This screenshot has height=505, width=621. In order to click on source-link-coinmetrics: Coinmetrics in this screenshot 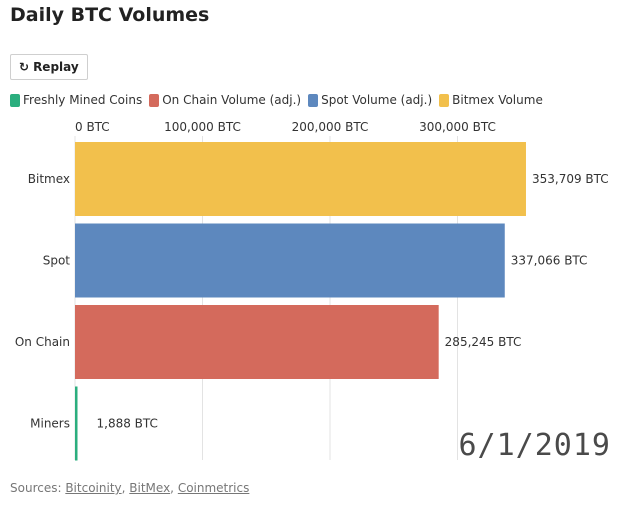, I will do `click(213, 488)`.